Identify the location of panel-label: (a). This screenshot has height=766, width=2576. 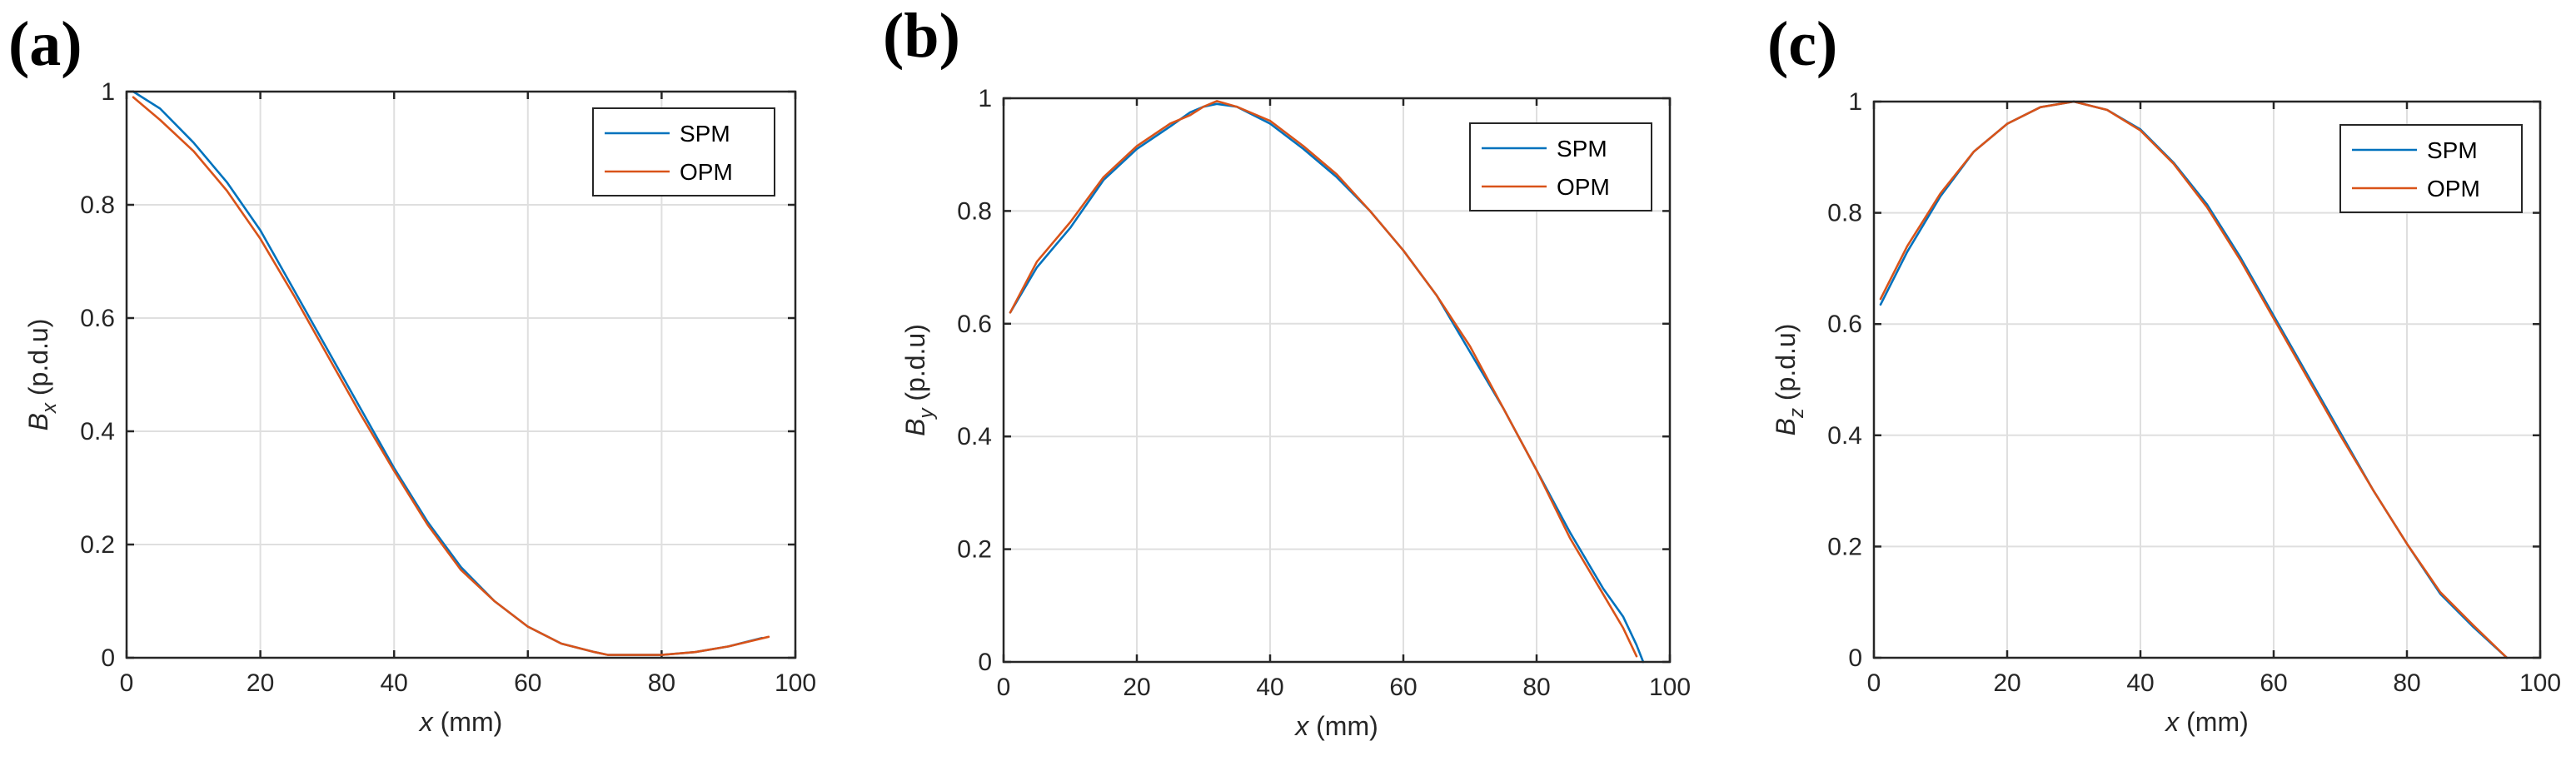
(45, 44).